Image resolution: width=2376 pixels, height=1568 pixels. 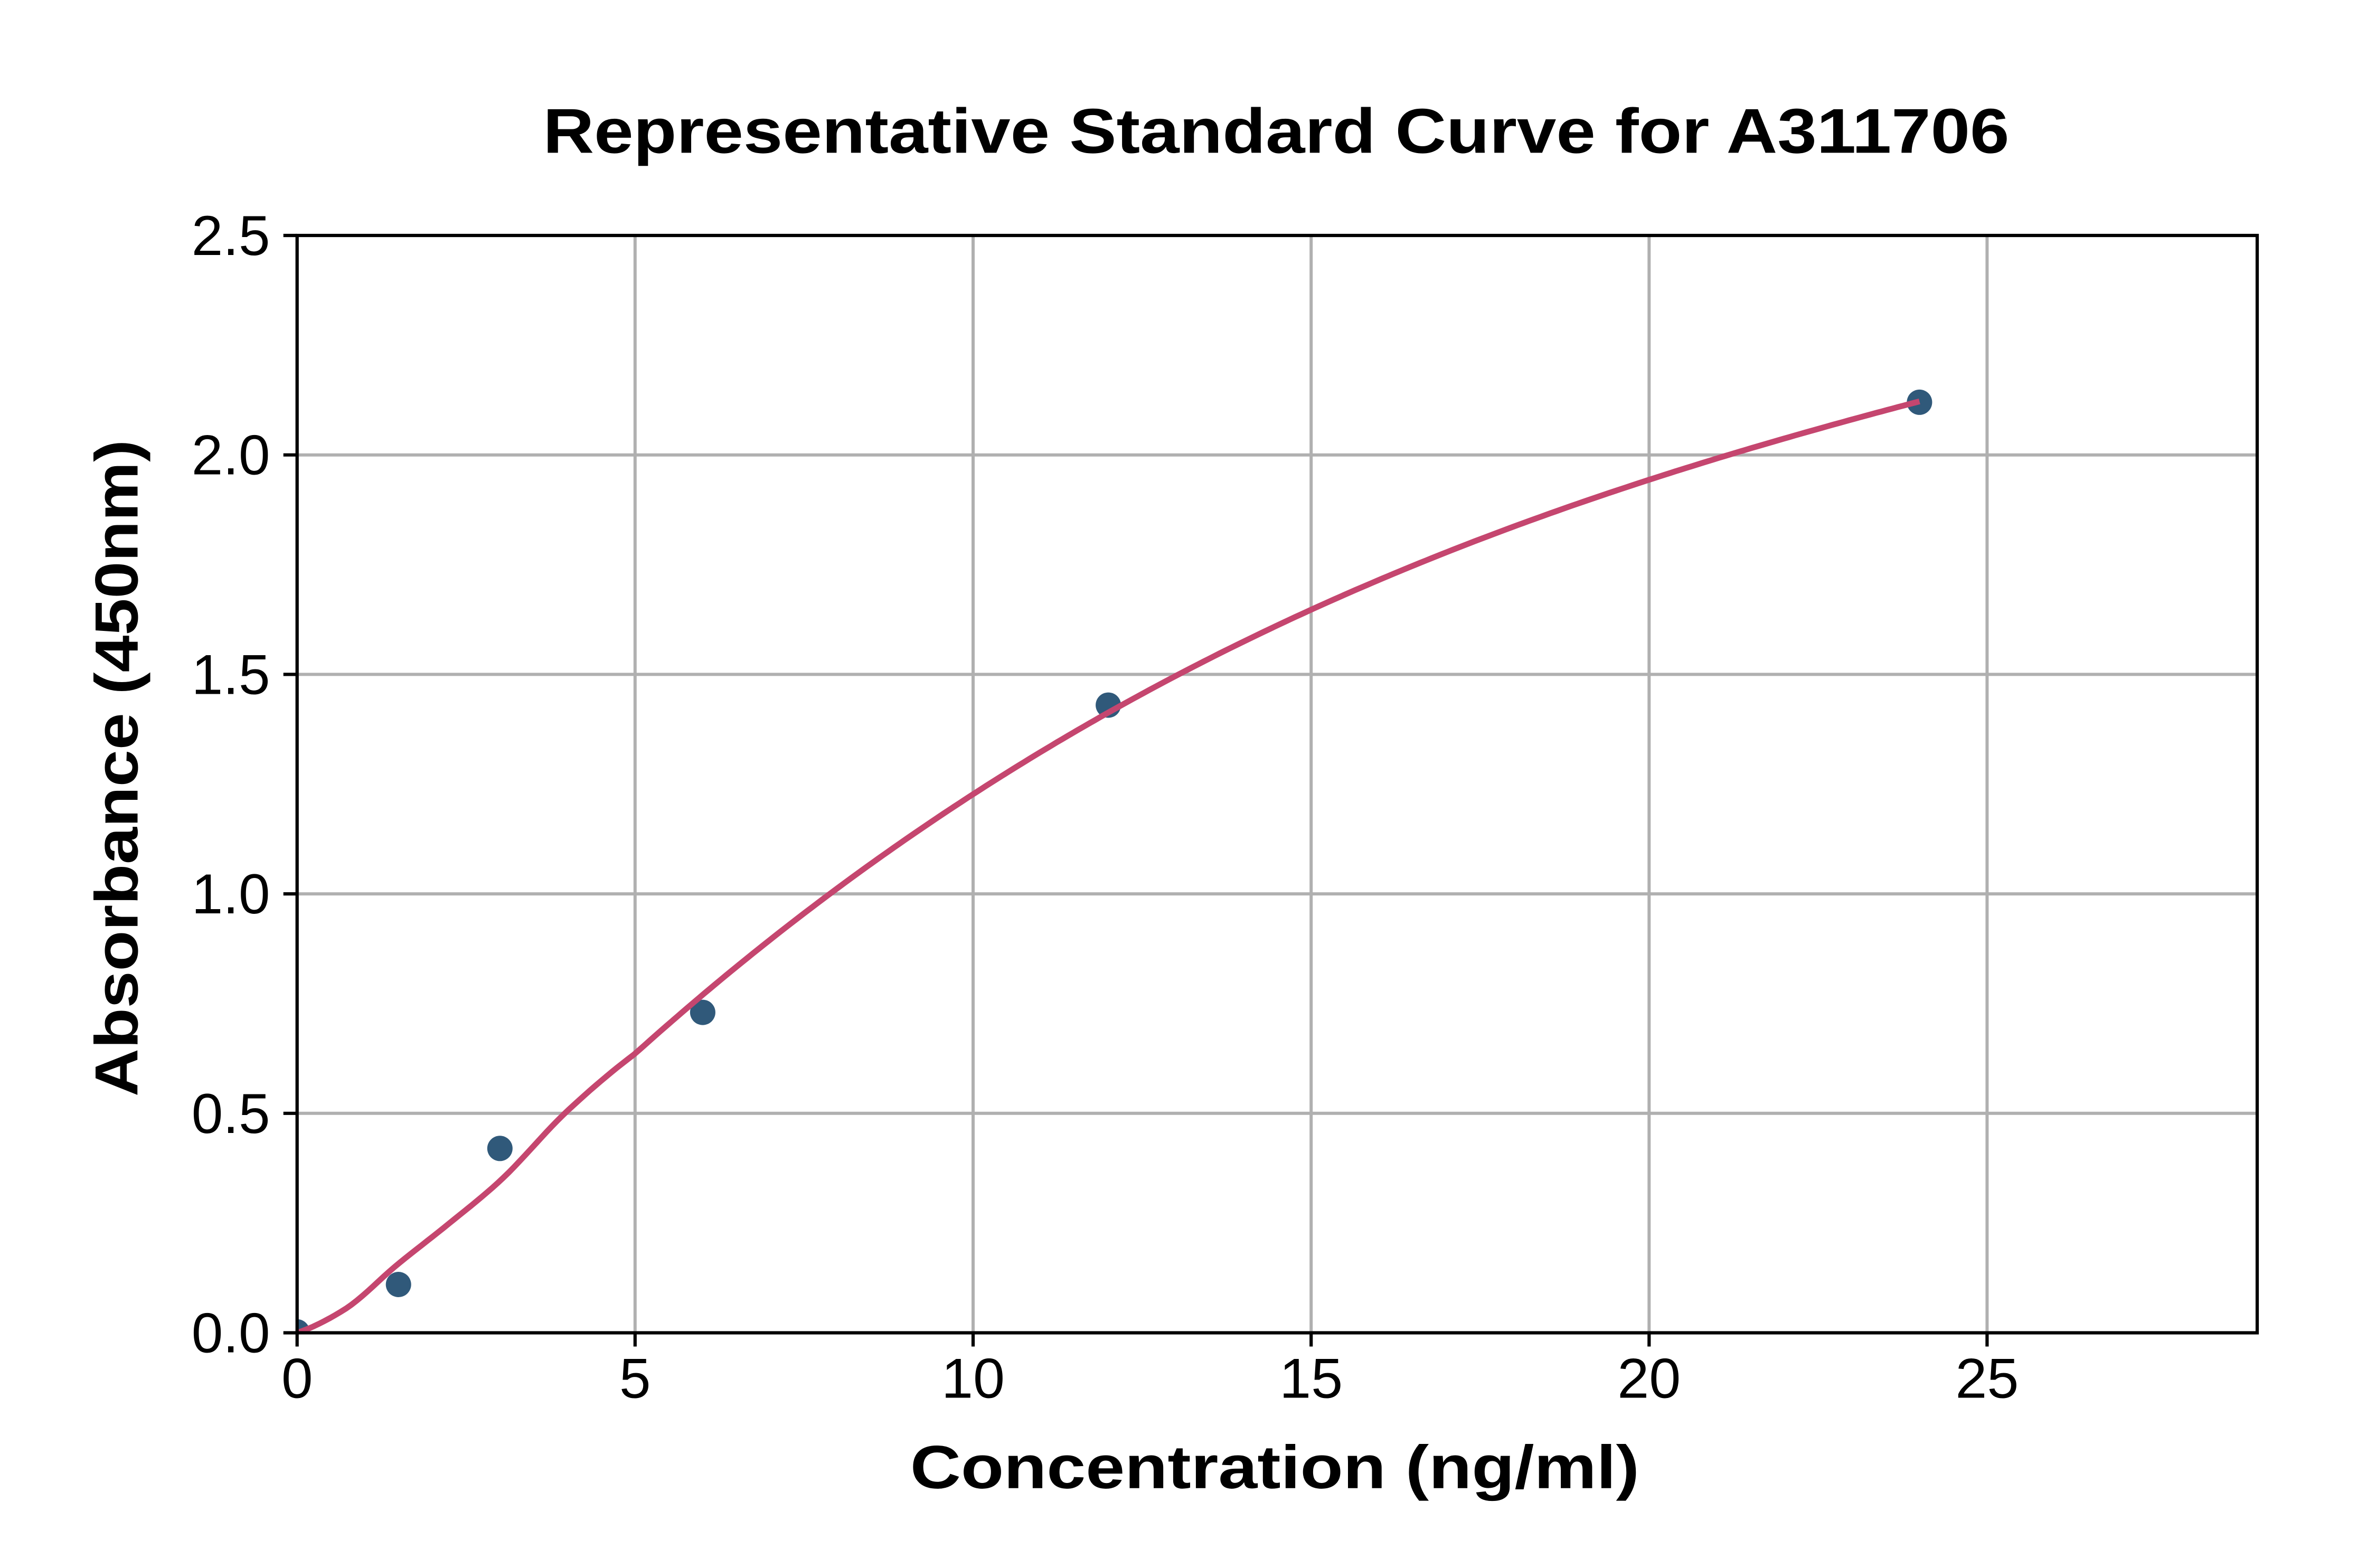 What do you see at coordinates (231, 1333) in the screenshot?
I see `svg-text: 0.0` at bounding box center [231, 1333].